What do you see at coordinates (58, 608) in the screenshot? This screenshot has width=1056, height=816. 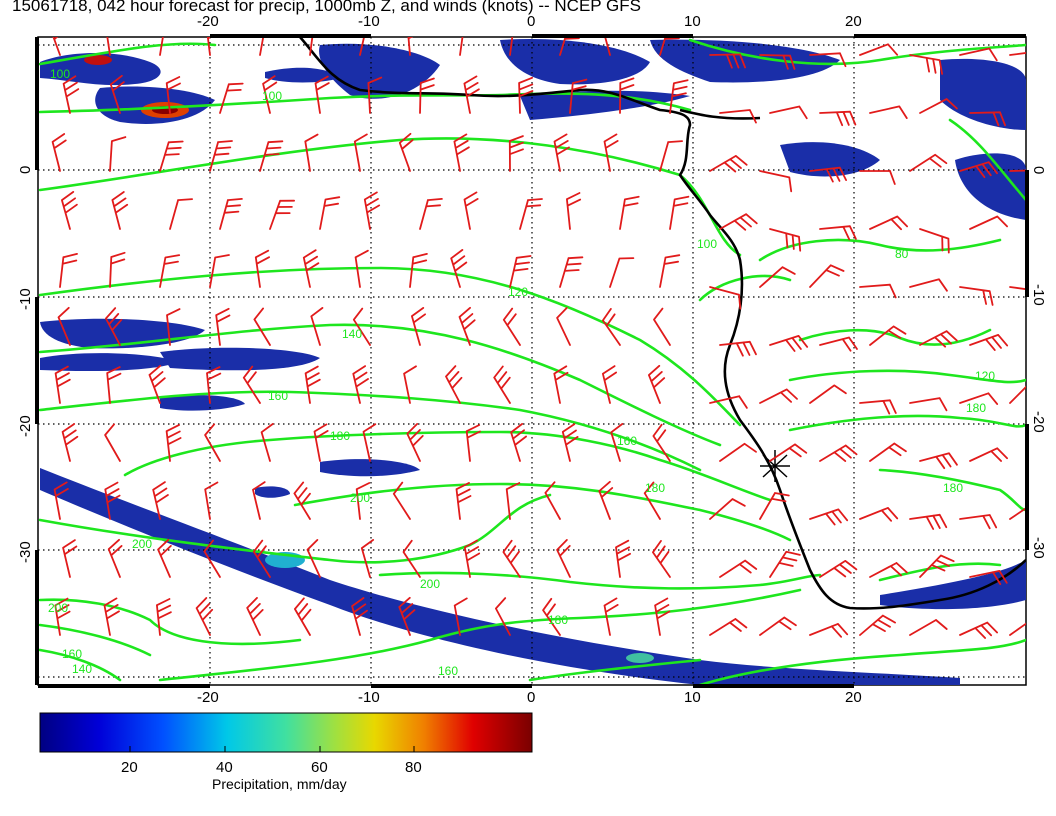 I see `contour-label: 200` at bounding box center [58, 608].